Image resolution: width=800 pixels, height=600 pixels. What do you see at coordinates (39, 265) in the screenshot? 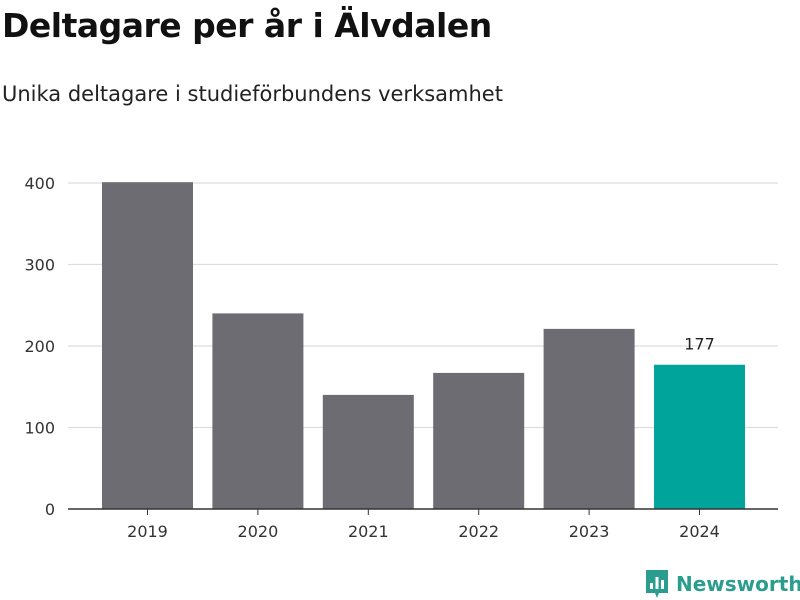
I see `y-tick-label: 300` at bounding box center [39, 265].